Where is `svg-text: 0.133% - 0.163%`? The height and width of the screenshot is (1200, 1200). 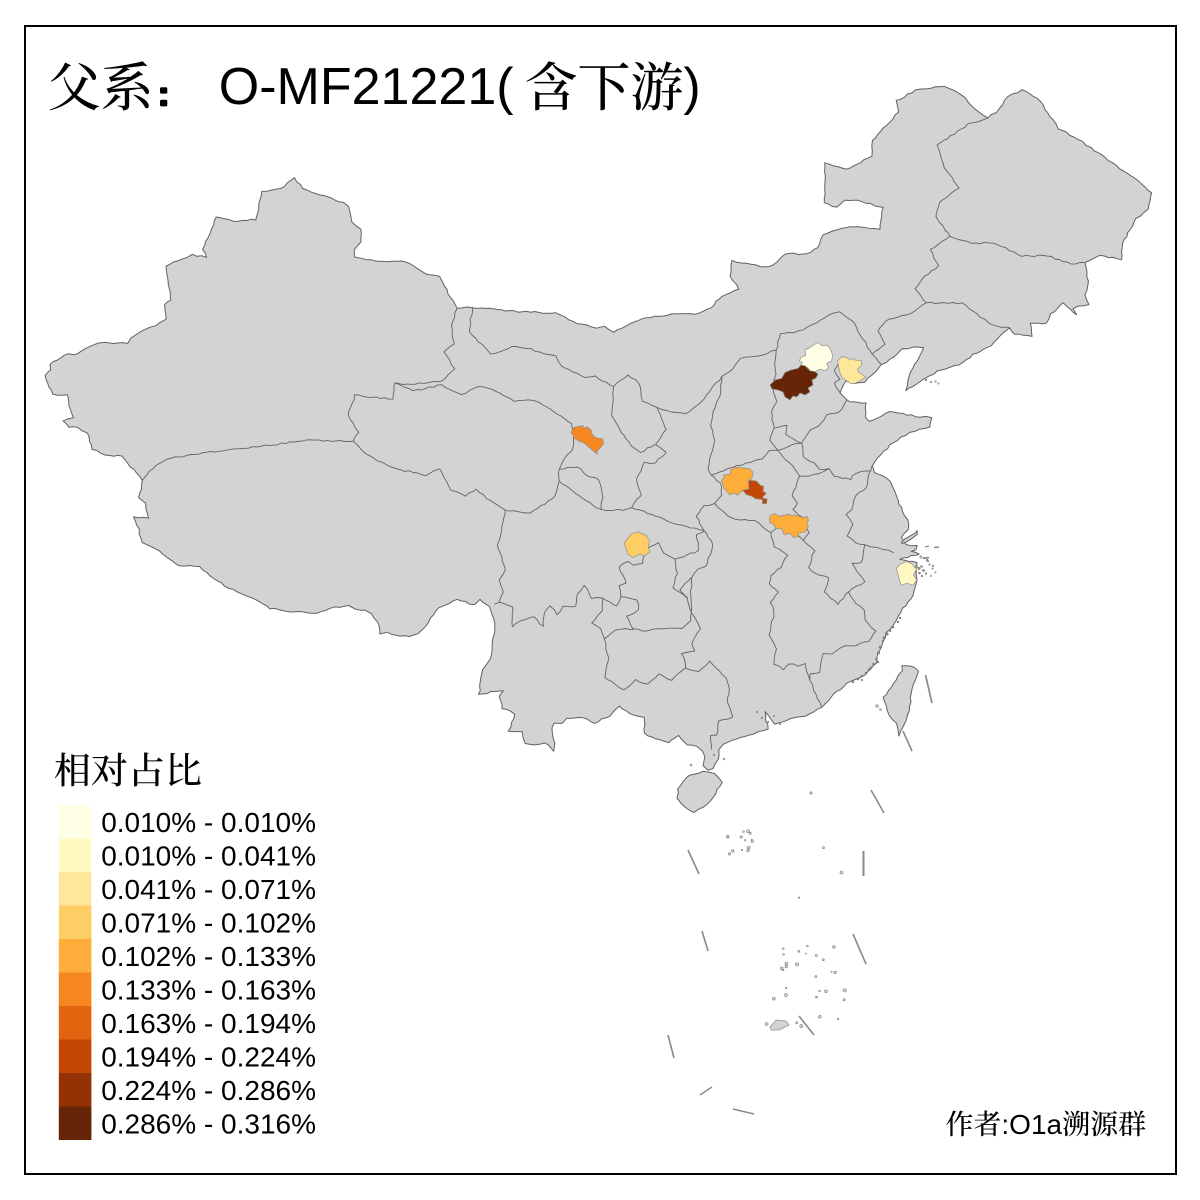
svg-text: 0.133% - 0.163% is located at coordinates (208, 989).